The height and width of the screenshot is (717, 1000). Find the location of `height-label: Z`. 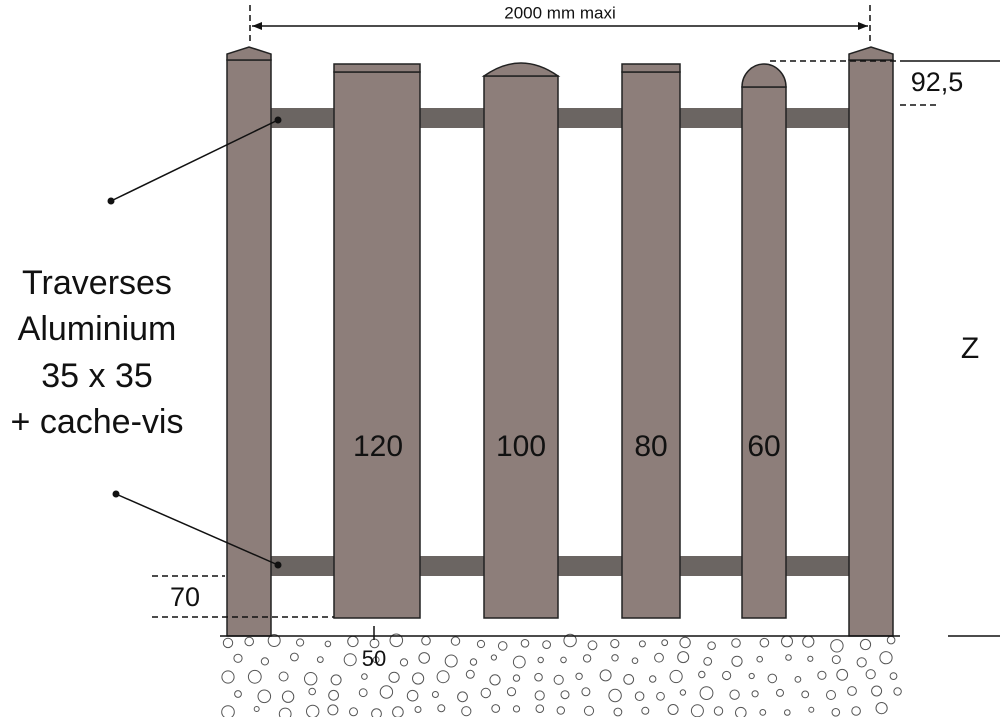

height-label: Z is located at coordinates (970, 348).